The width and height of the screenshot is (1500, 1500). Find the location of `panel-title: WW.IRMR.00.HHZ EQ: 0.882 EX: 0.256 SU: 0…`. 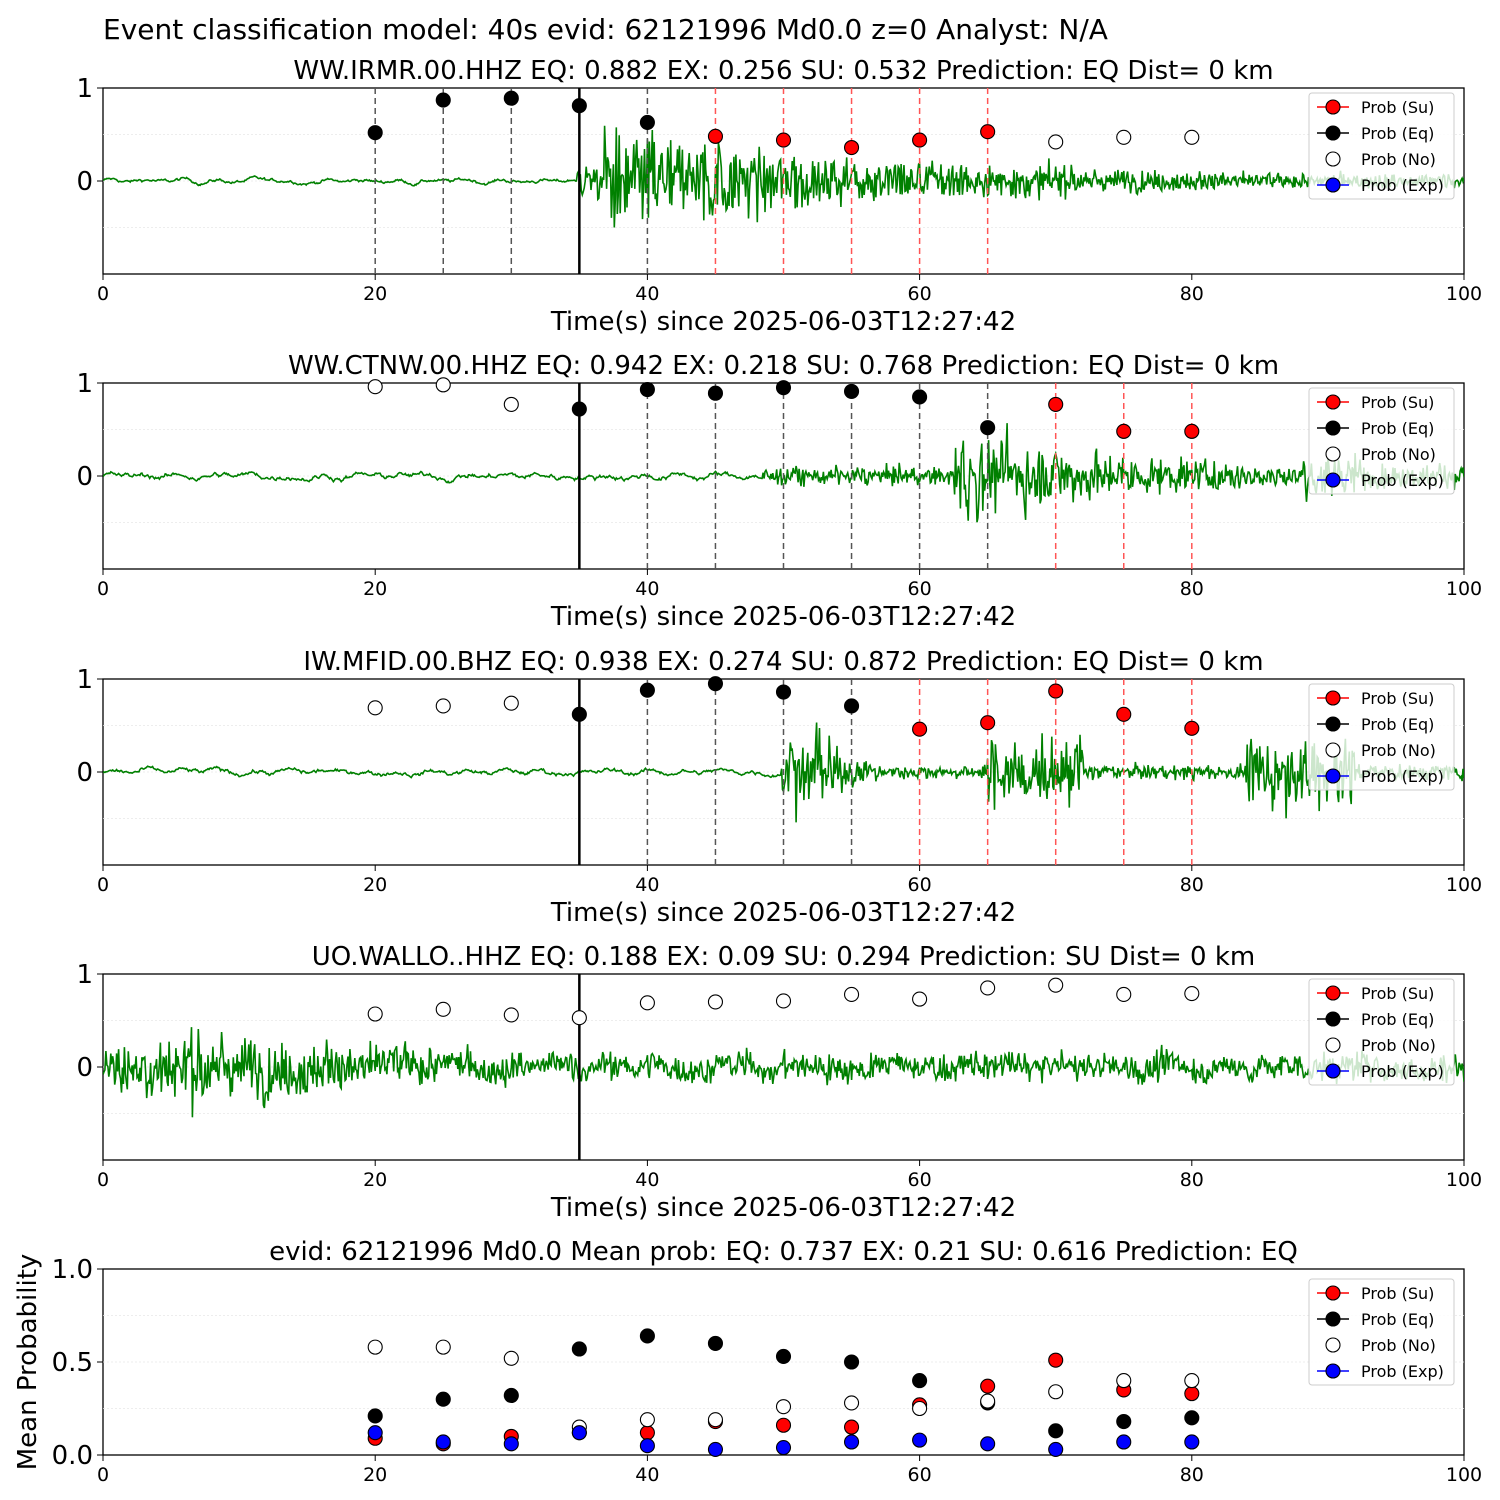

panel-title: WW.IRMR.00.HHZ EQ: 0.882 EX: 0.256 SU: 0… is located at coordinates (783, 71).